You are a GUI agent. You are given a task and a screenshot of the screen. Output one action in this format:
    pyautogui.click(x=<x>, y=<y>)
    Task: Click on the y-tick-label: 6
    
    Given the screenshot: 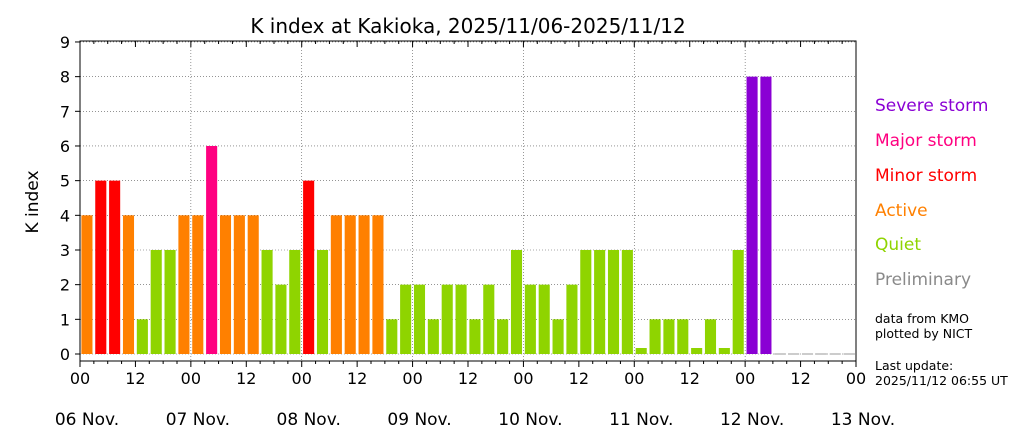 What is the action you would take?
    pyautogui.click(x=65, y=146)
    